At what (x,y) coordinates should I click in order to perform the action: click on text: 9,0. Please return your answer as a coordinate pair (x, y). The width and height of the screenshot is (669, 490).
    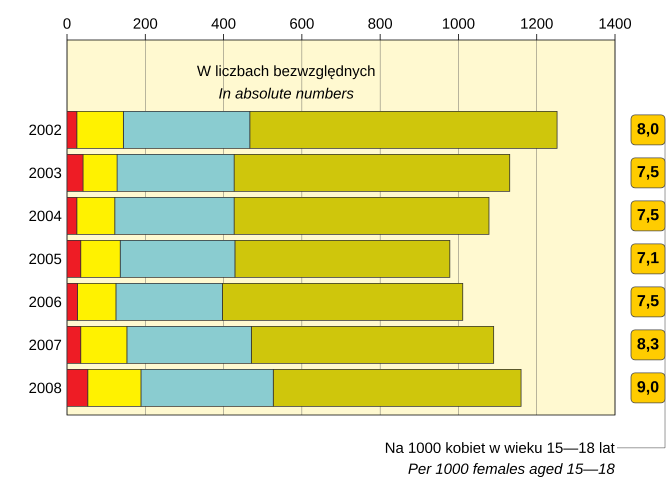
    Looking at the image, I should click on (647, 388).